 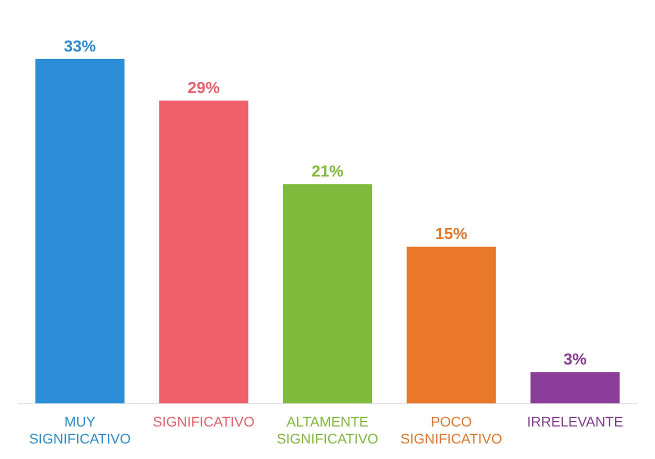 What do you see at coordinates (80, 47) in the screenshot?
I see `data-label: 33%` at bounding box center [80, 47].